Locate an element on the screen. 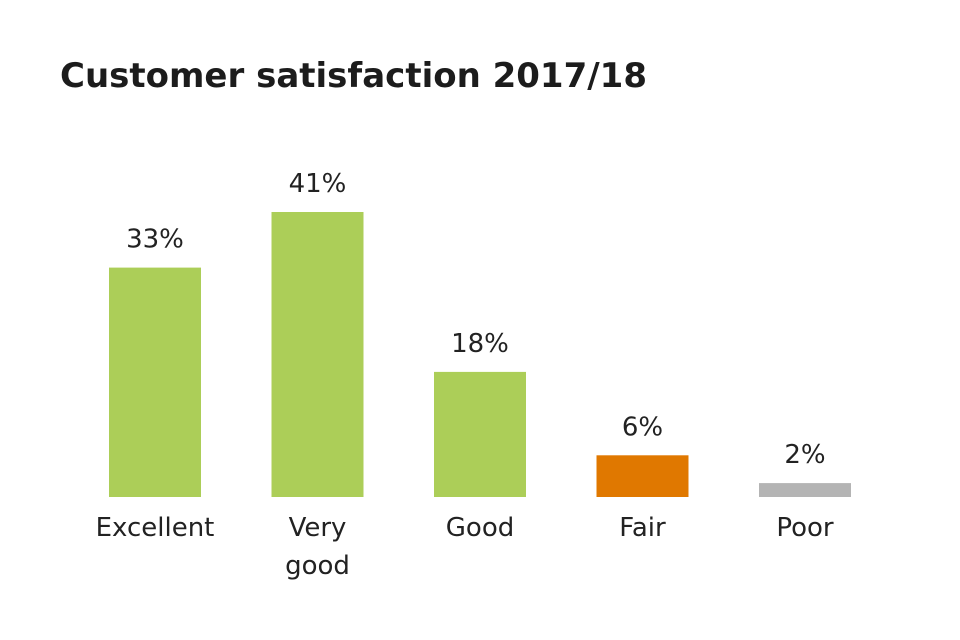 The height and width of the screenshot is (640, 960). value-label: 41% is located at coordinates (318, 184).